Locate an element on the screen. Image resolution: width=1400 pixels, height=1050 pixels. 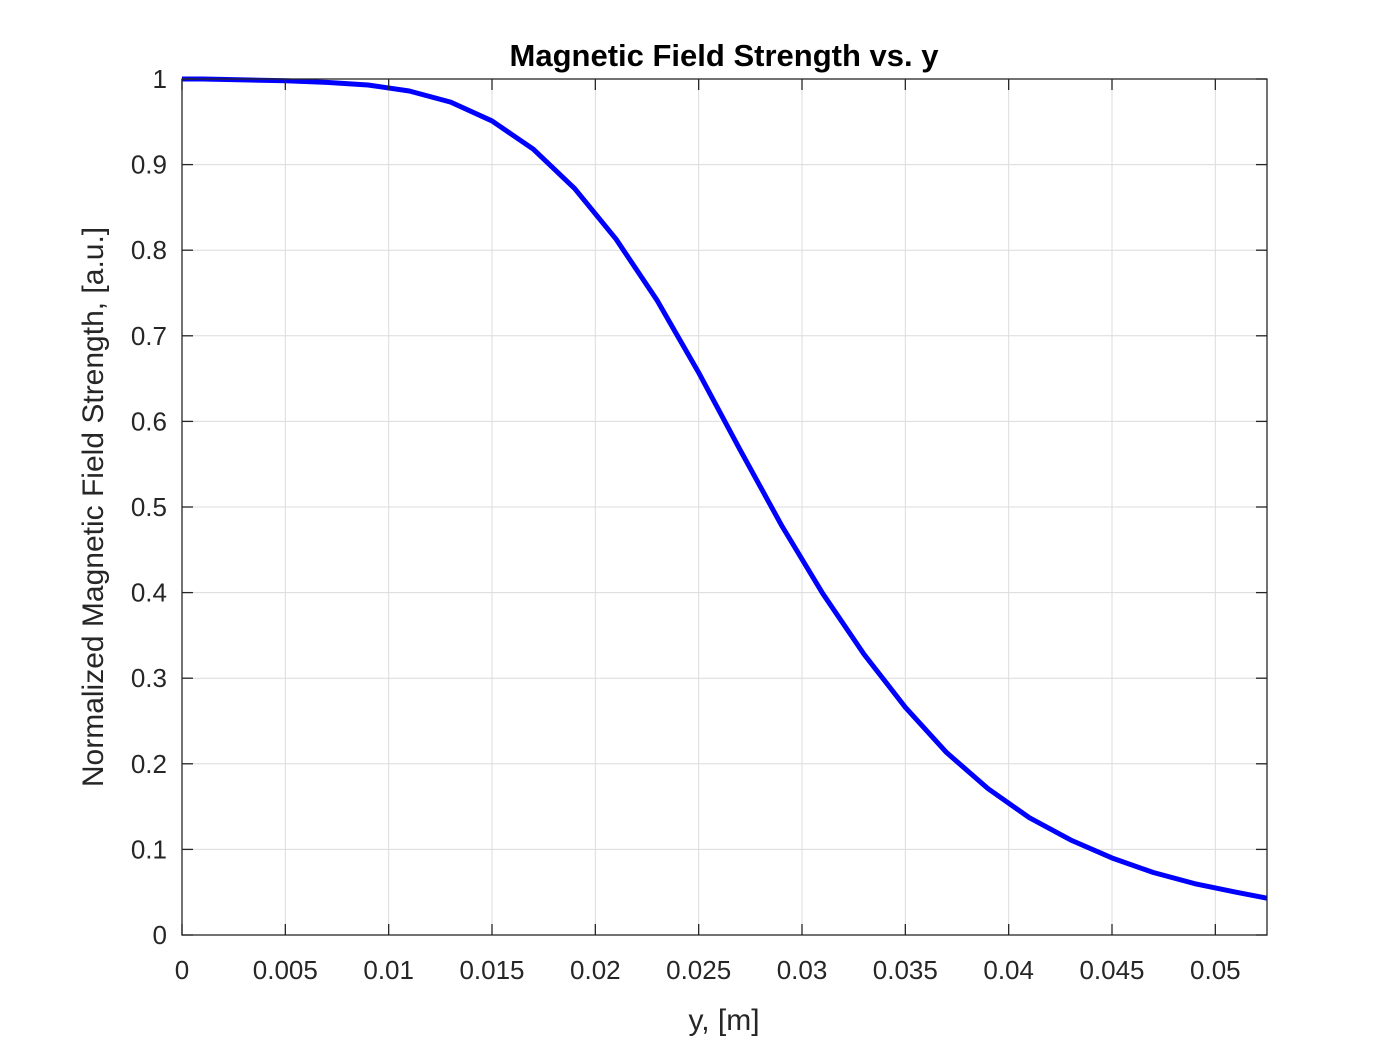
x-tick-label: 0.015 is located at coordinates (491, 970).